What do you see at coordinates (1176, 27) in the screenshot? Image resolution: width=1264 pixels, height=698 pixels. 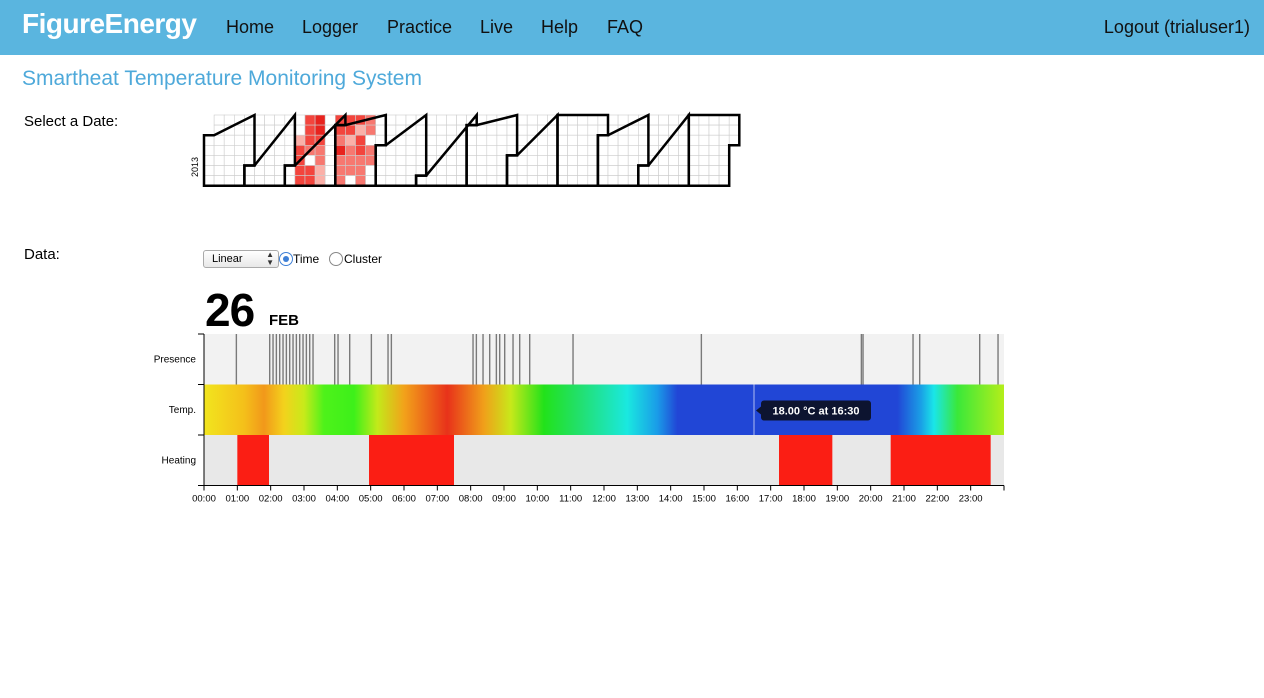 I see `logout-link: Logout (trialuser1)` at bounding box center [1176, 27].